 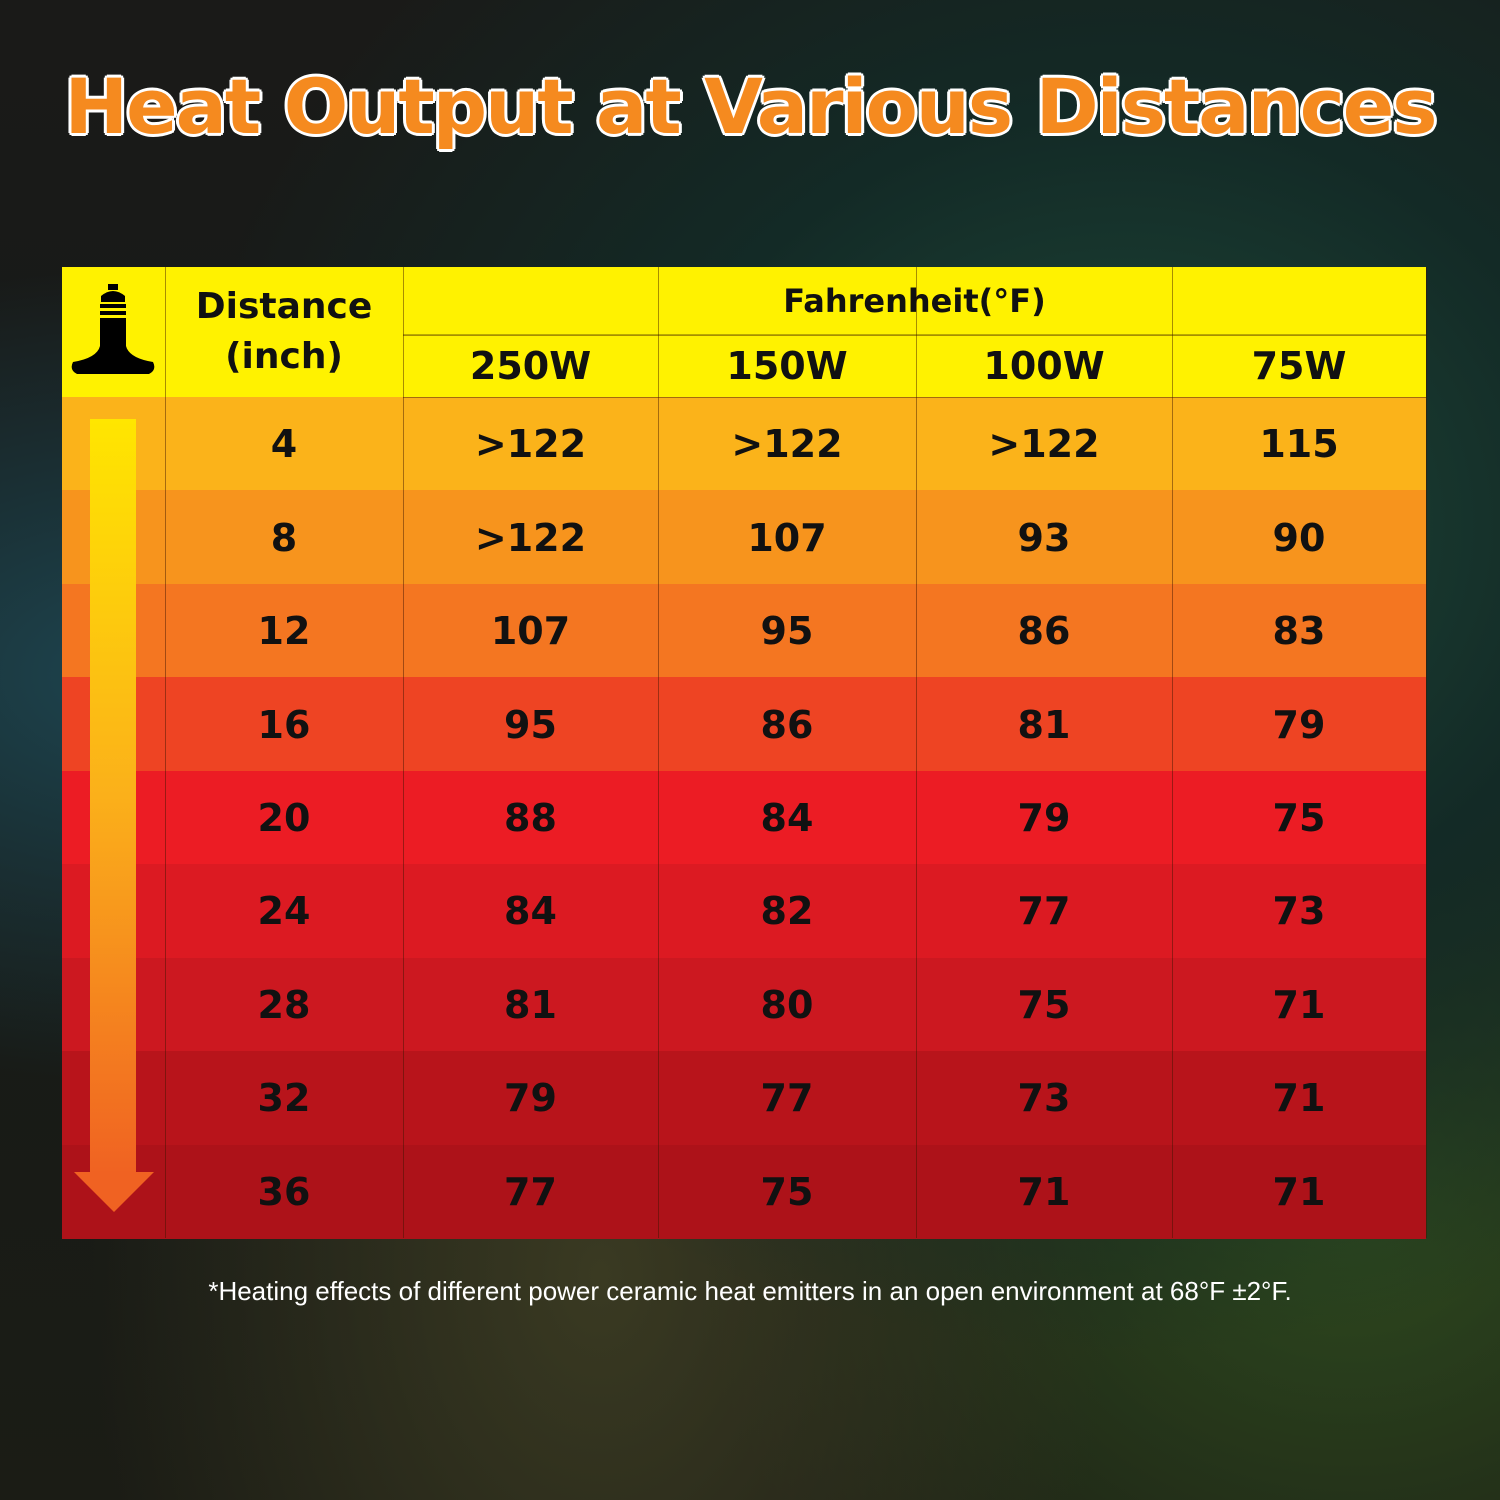 I want to click on distance-cell: 36, so click(x=284, y=1191).